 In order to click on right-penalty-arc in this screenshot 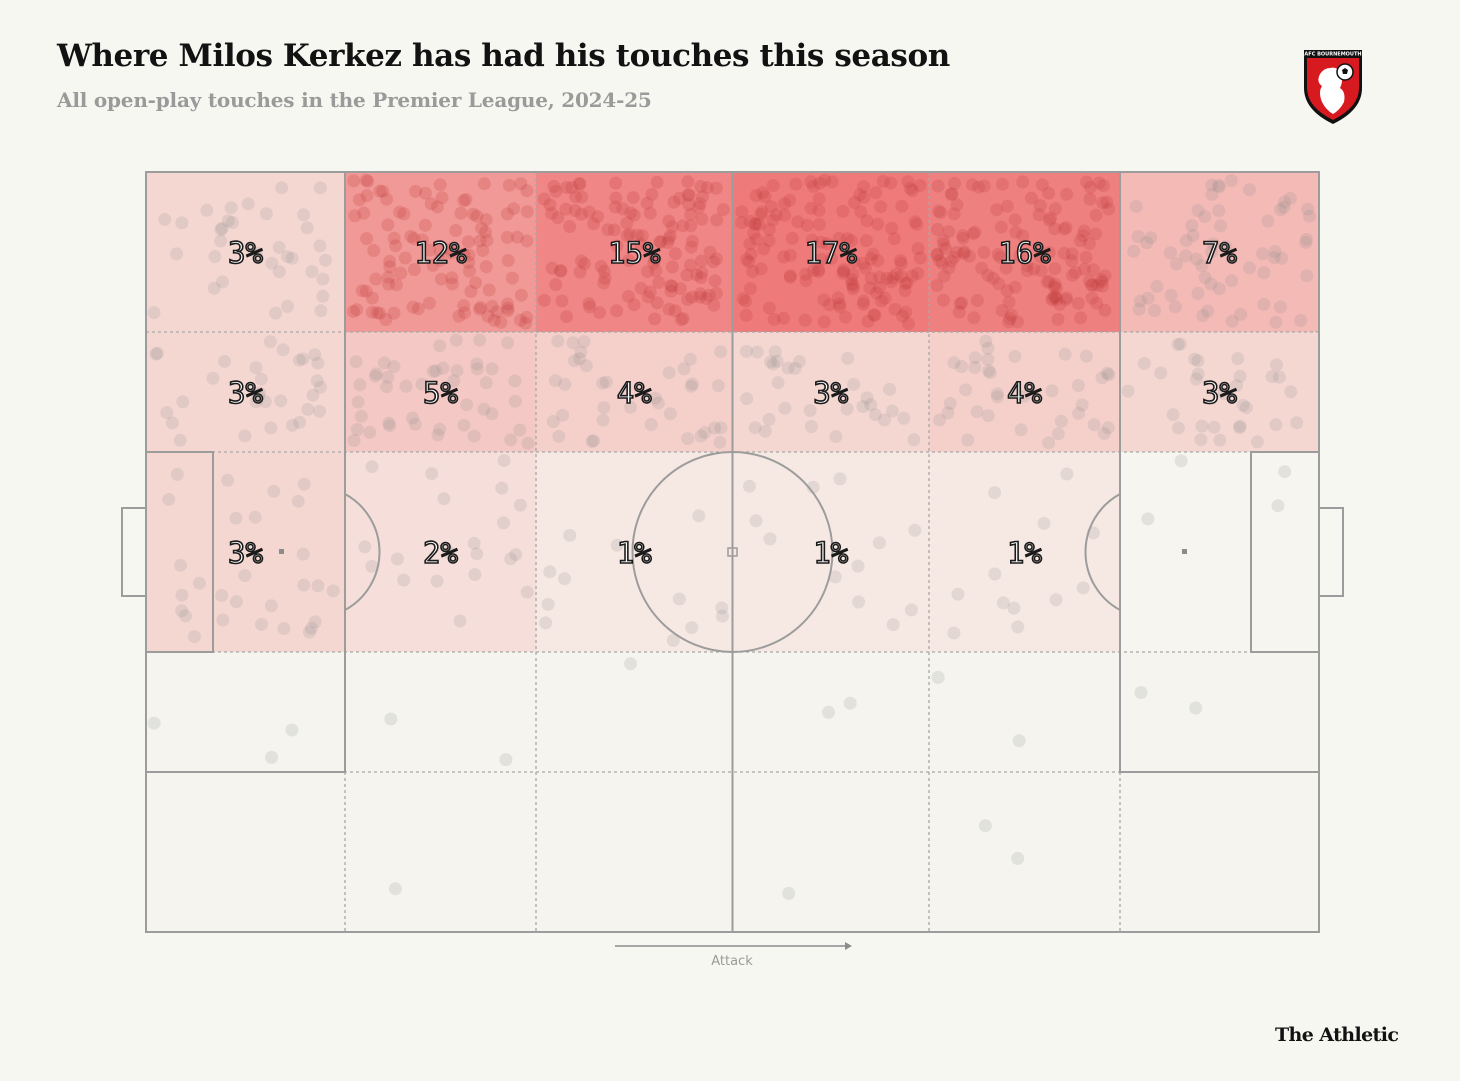, I will do `click(1102, 552)`.